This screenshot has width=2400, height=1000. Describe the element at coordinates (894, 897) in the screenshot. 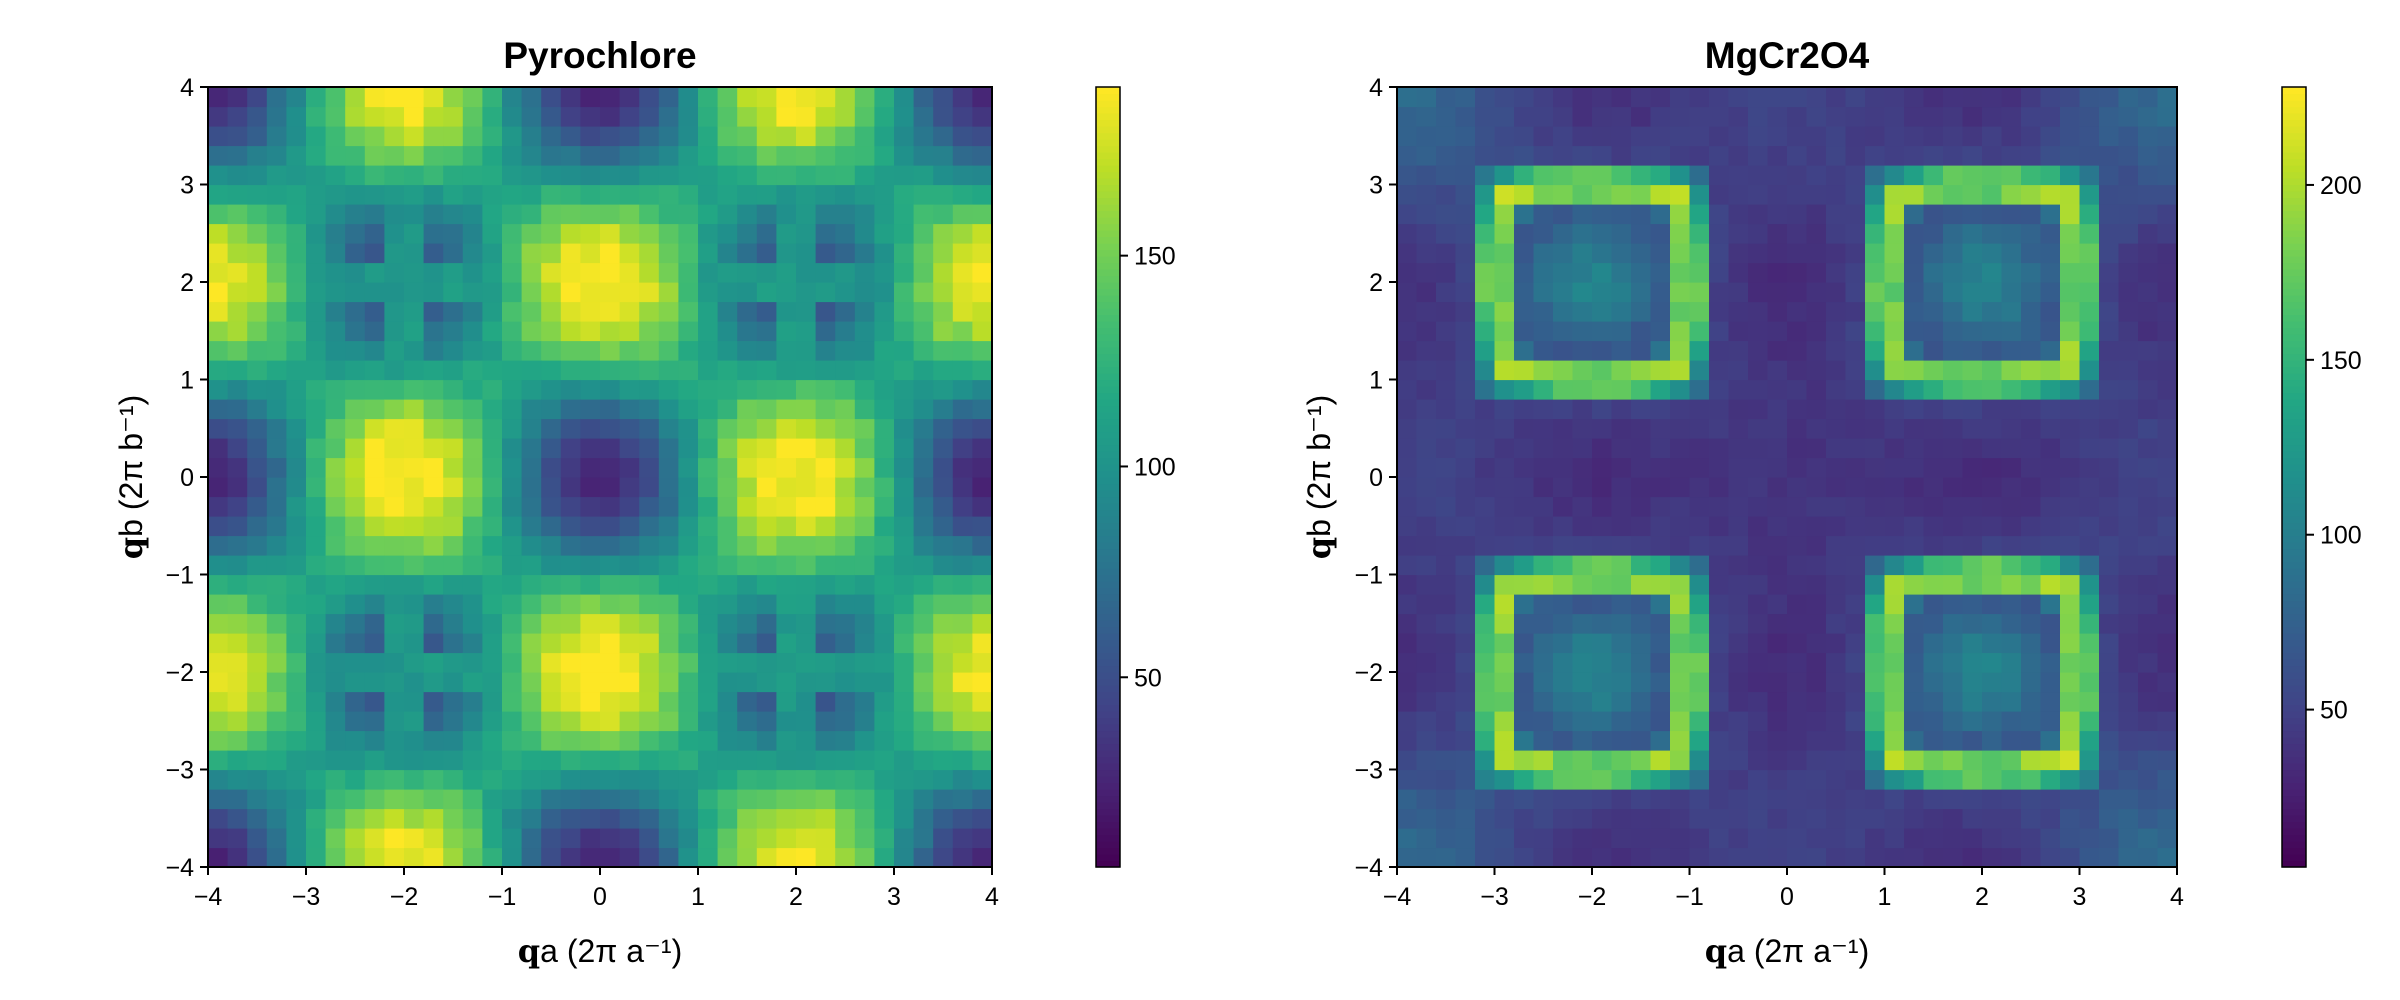

I see `x-tick-label: 3` at that location.